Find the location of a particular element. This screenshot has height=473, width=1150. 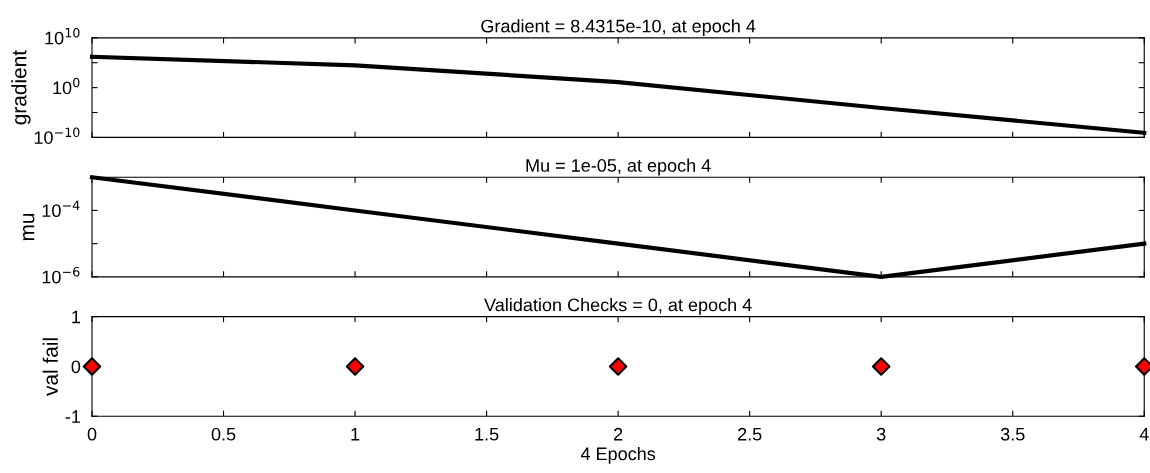

y-tick-label: 1 is located at coordinates (76, 317).